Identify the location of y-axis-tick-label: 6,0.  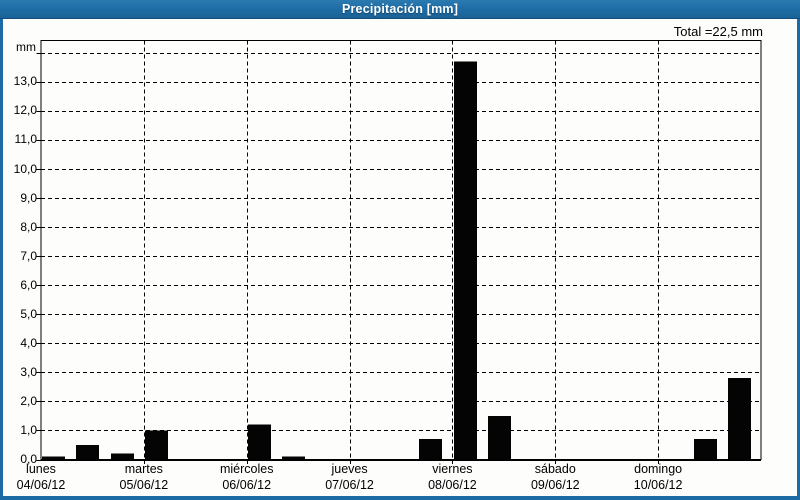
(28, 284).